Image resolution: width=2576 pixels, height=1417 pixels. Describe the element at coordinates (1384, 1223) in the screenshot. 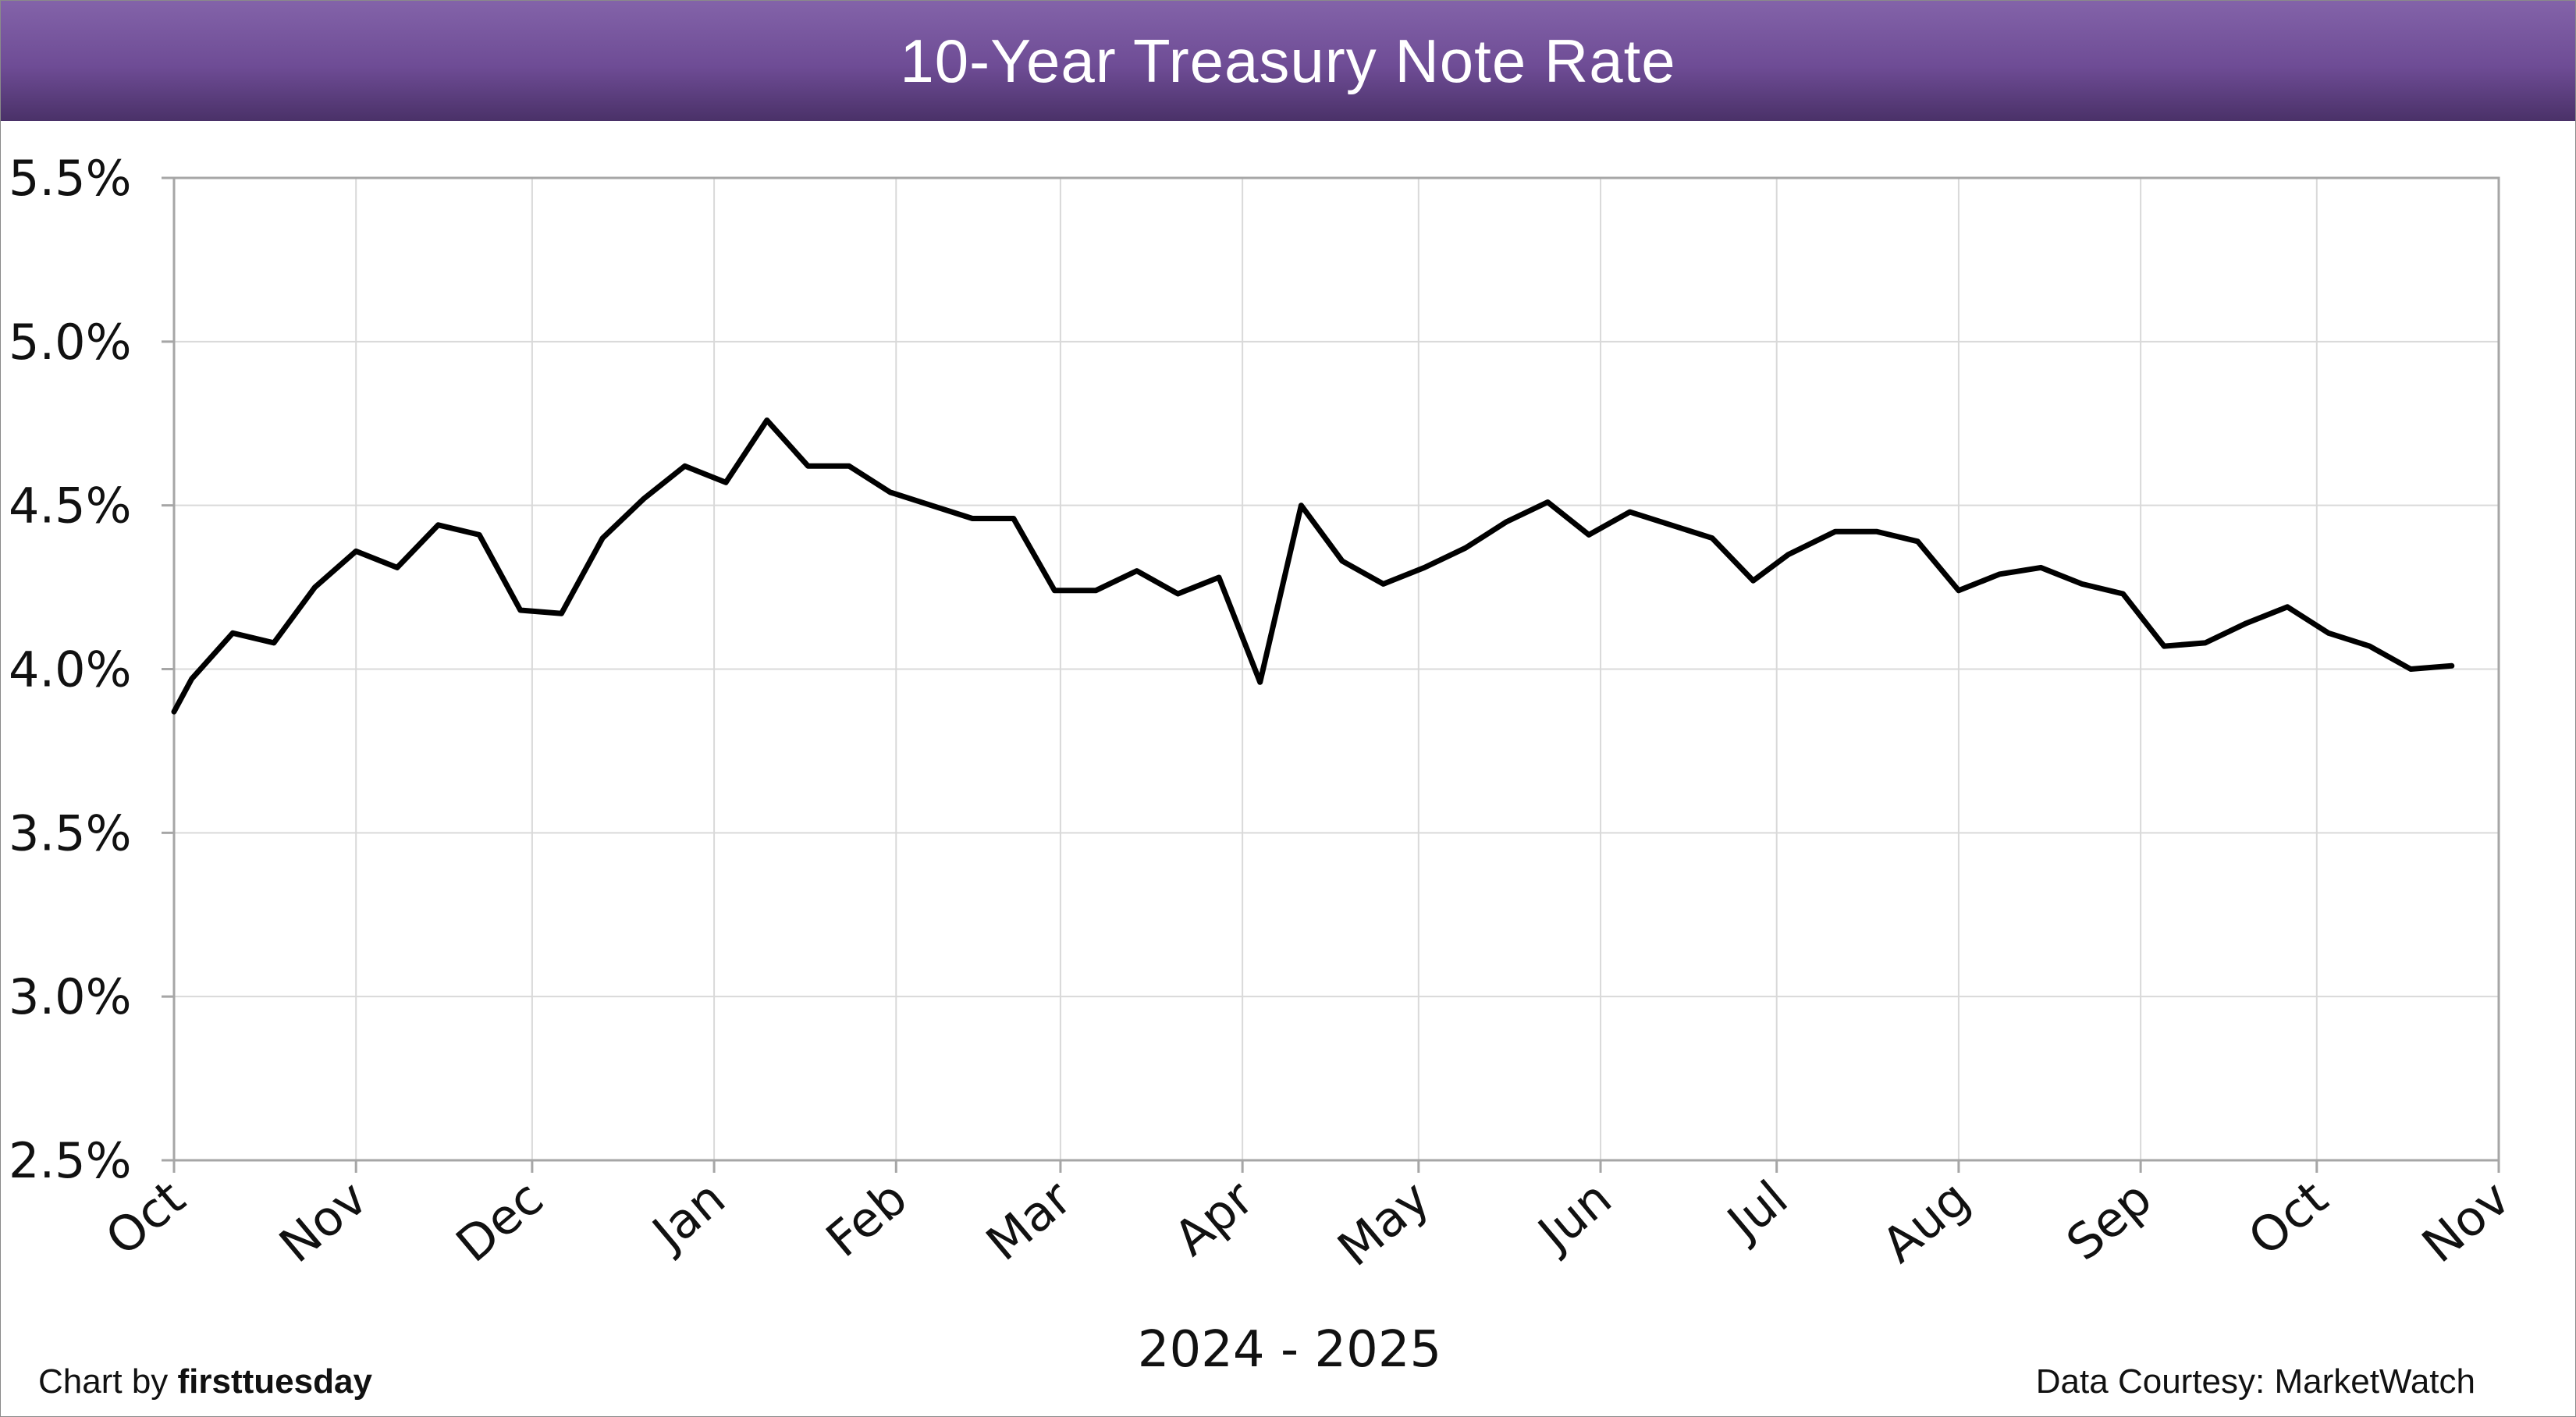

I see `x-tick-label: May` at that location.